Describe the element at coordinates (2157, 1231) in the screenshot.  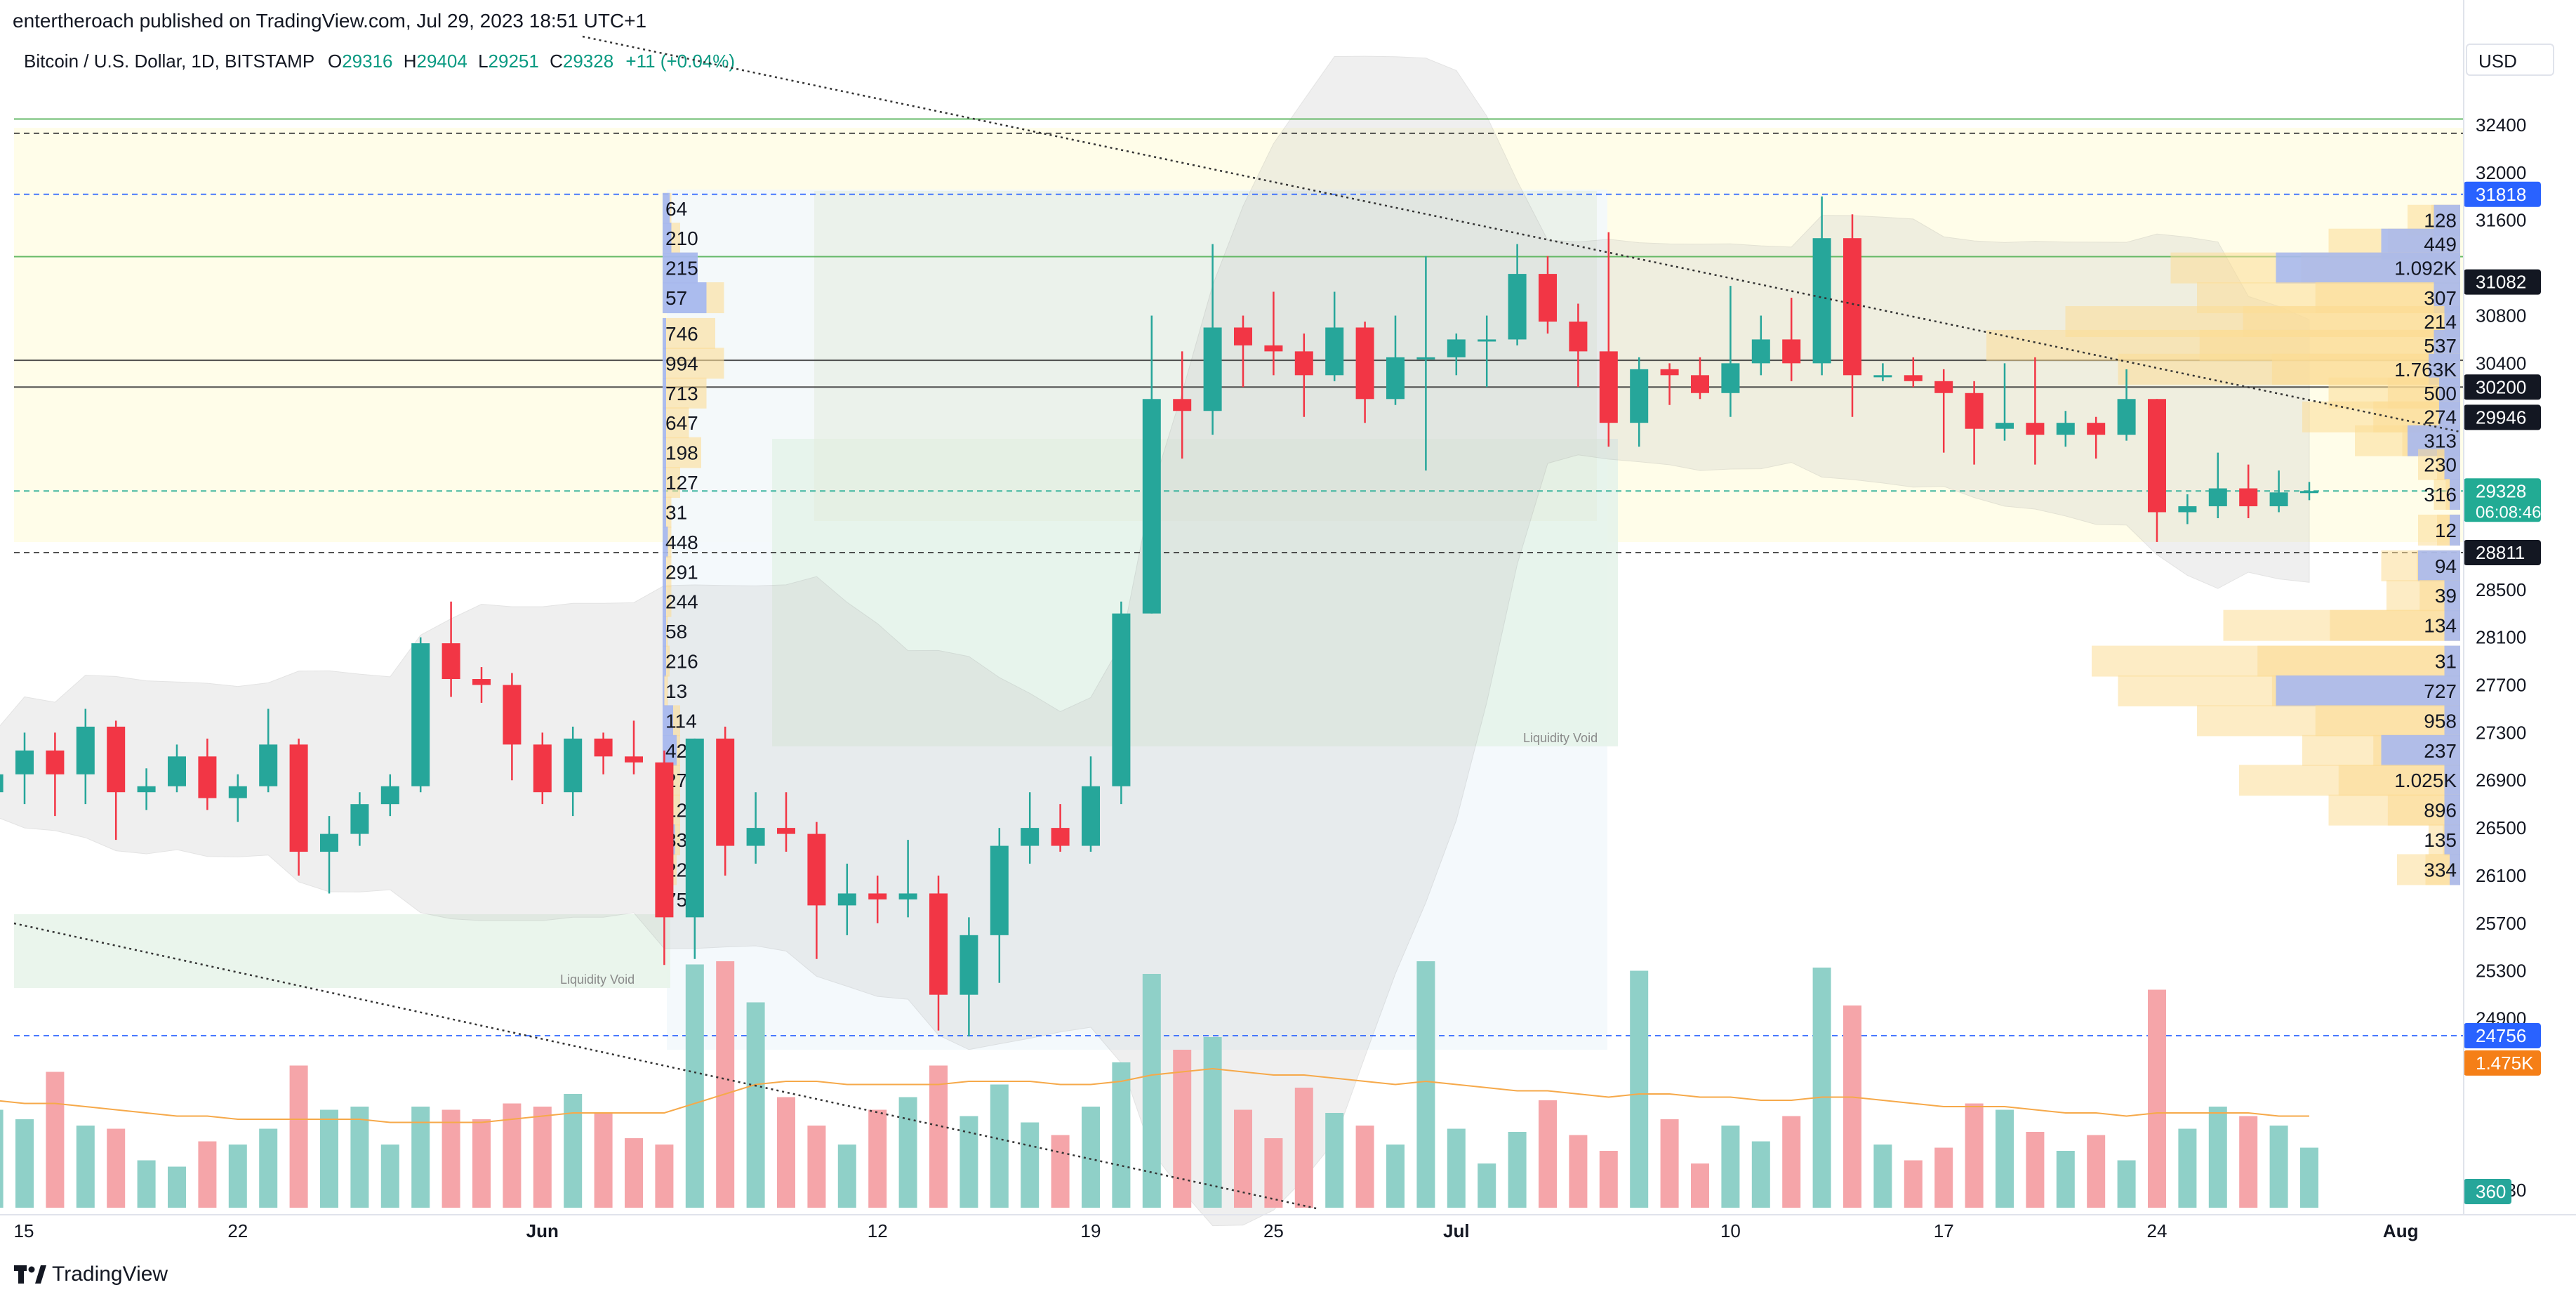
I see `x-tick-label-9: 24` at that location.